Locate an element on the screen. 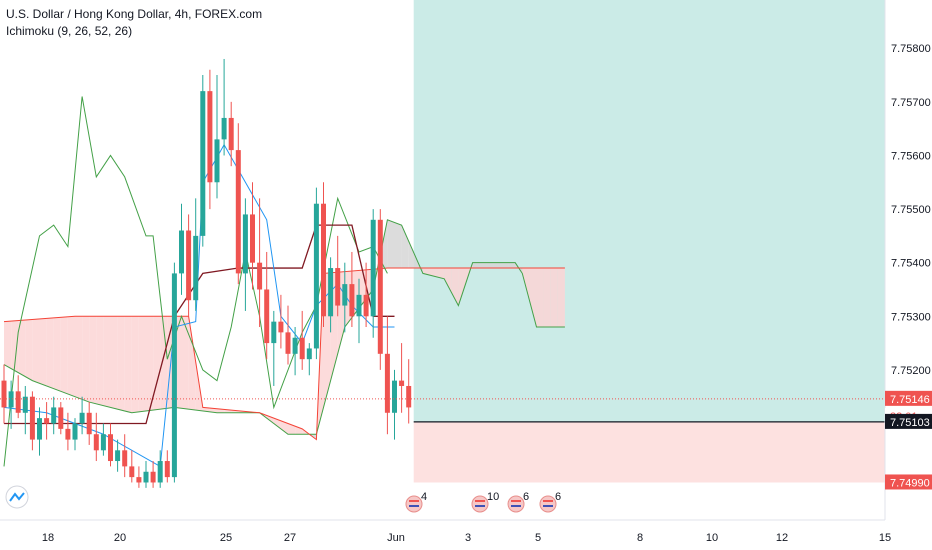  price-axis-bg is located at coordinates (908, 275).